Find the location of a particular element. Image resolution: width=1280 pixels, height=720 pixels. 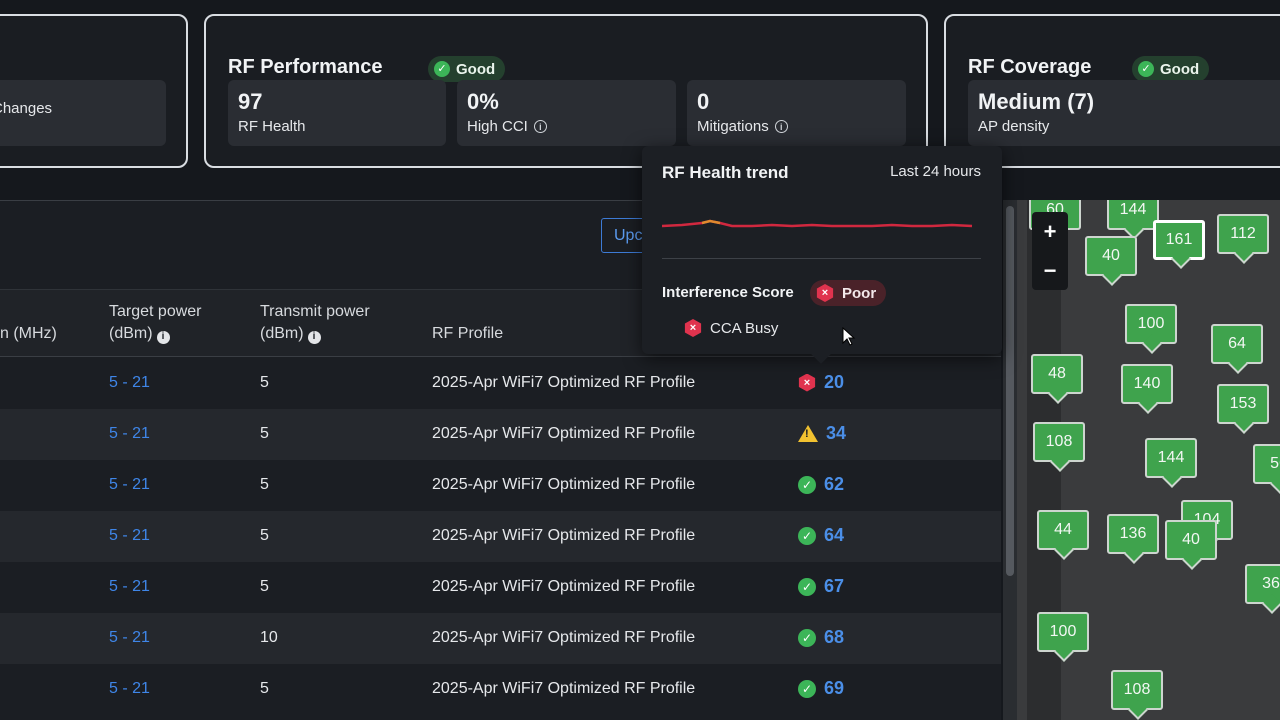

rf-health-label: RF Health is located at coordinates (272, 126).